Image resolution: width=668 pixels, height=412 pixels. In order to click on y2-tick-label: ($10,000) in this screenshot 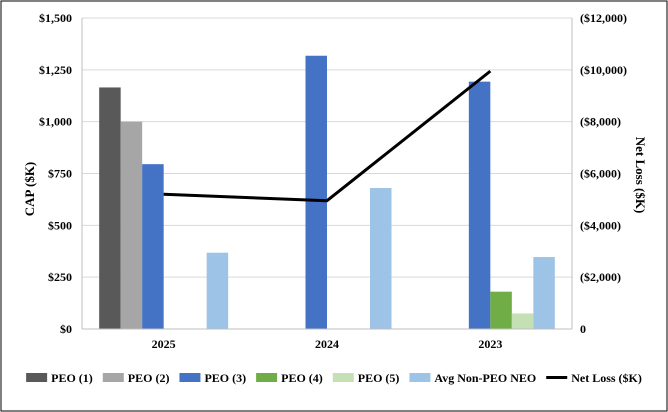, I will do `click(603, 70)`.